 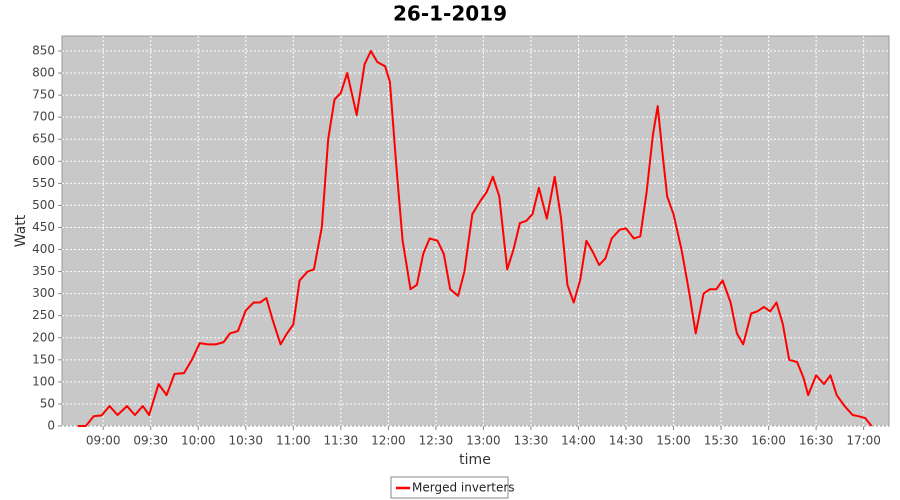 What do you see at coordinates (43, 249) in the screenshot?
I see `y-tick-label: 400` at bounding box center [43, 249].